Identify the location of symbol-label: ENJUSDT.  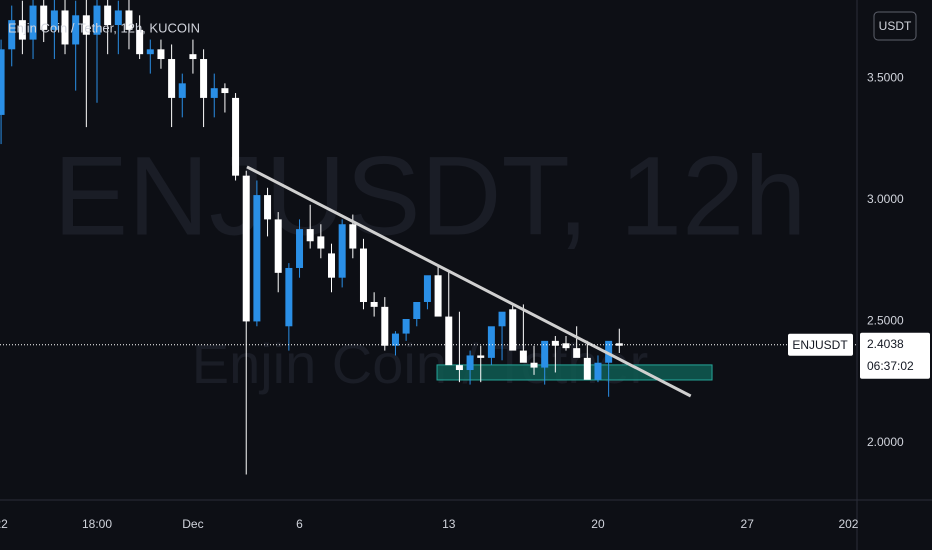
(820, 345).